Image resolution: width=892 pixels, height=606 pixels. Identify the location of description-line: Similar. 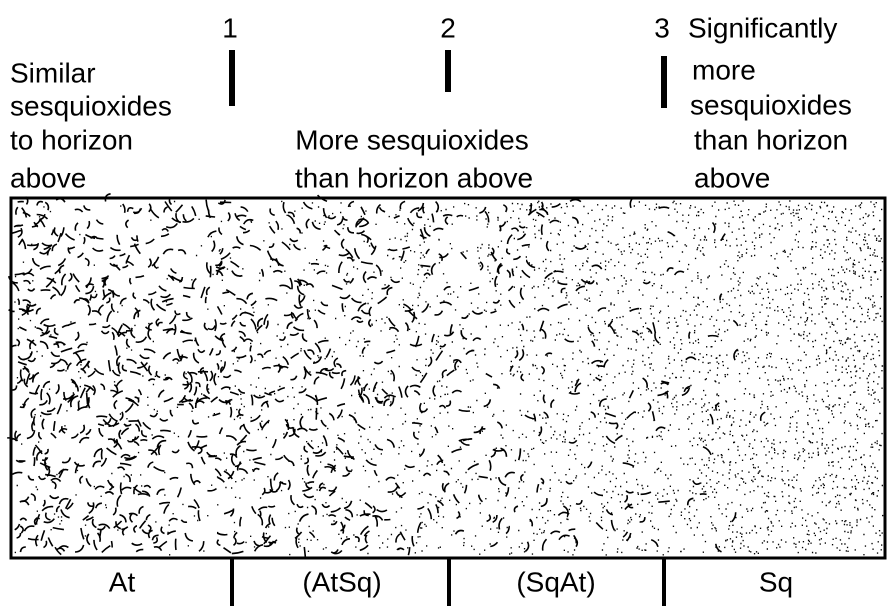
(53, 72).